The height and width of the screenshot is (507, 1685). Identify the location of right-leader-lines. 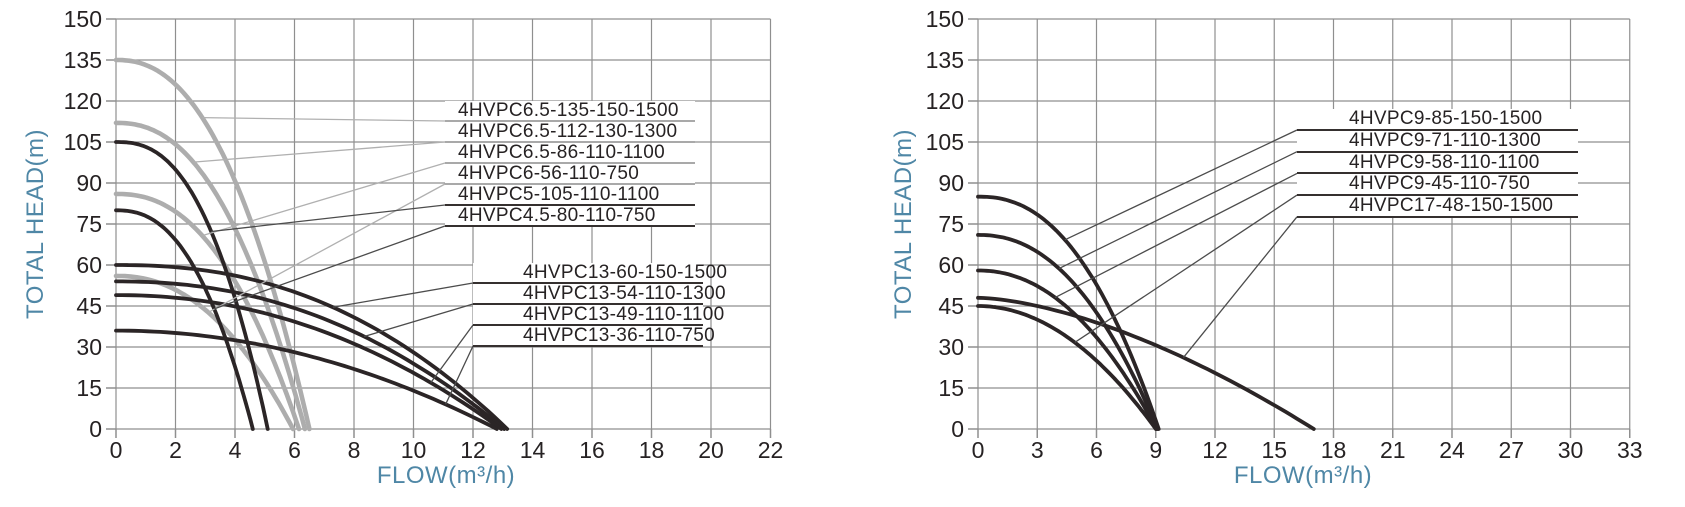
(1176, 243).